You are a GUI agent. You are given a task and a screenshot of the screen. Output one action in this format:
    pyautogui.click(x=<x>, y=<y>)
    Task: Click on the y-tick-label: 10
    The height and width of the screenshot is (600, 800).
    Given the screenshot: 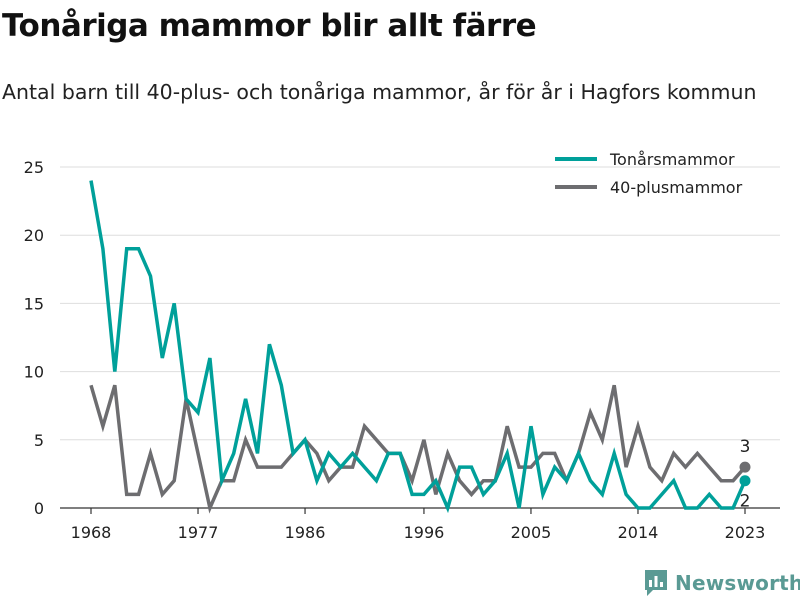 What is the action you would take?
    pyautogui.click(x=34, y=372)
    